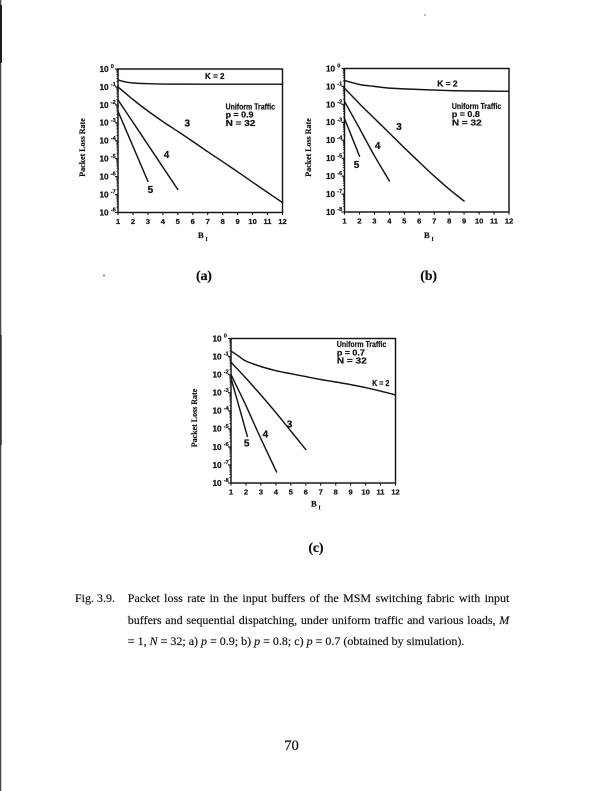 This screenshot has width=612, height=791. What do you see at coordinates (208, 221) in the screenshot?
I see `svg-text: 7` at bounding box center [208, 221].